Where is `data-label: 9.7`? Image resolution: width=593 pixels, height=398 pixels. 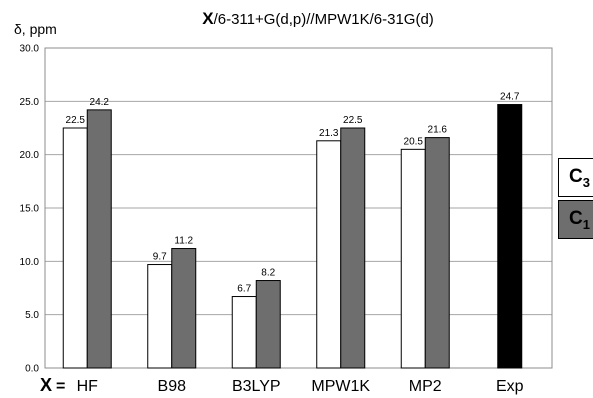
data-label: 9.7 is located at coordinates (160, 257).